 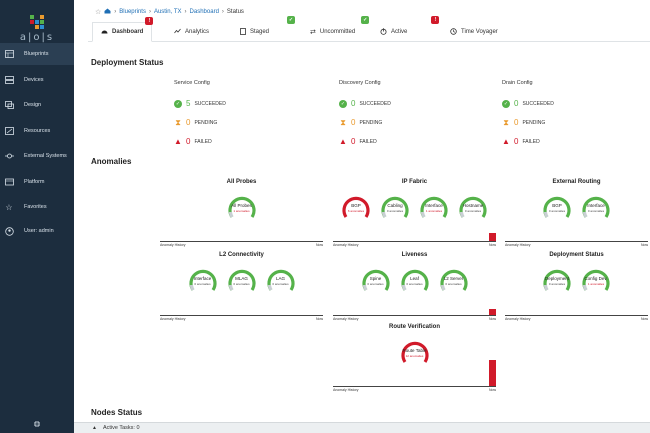 I want to click on home-icon, so click(x=107, y=12).